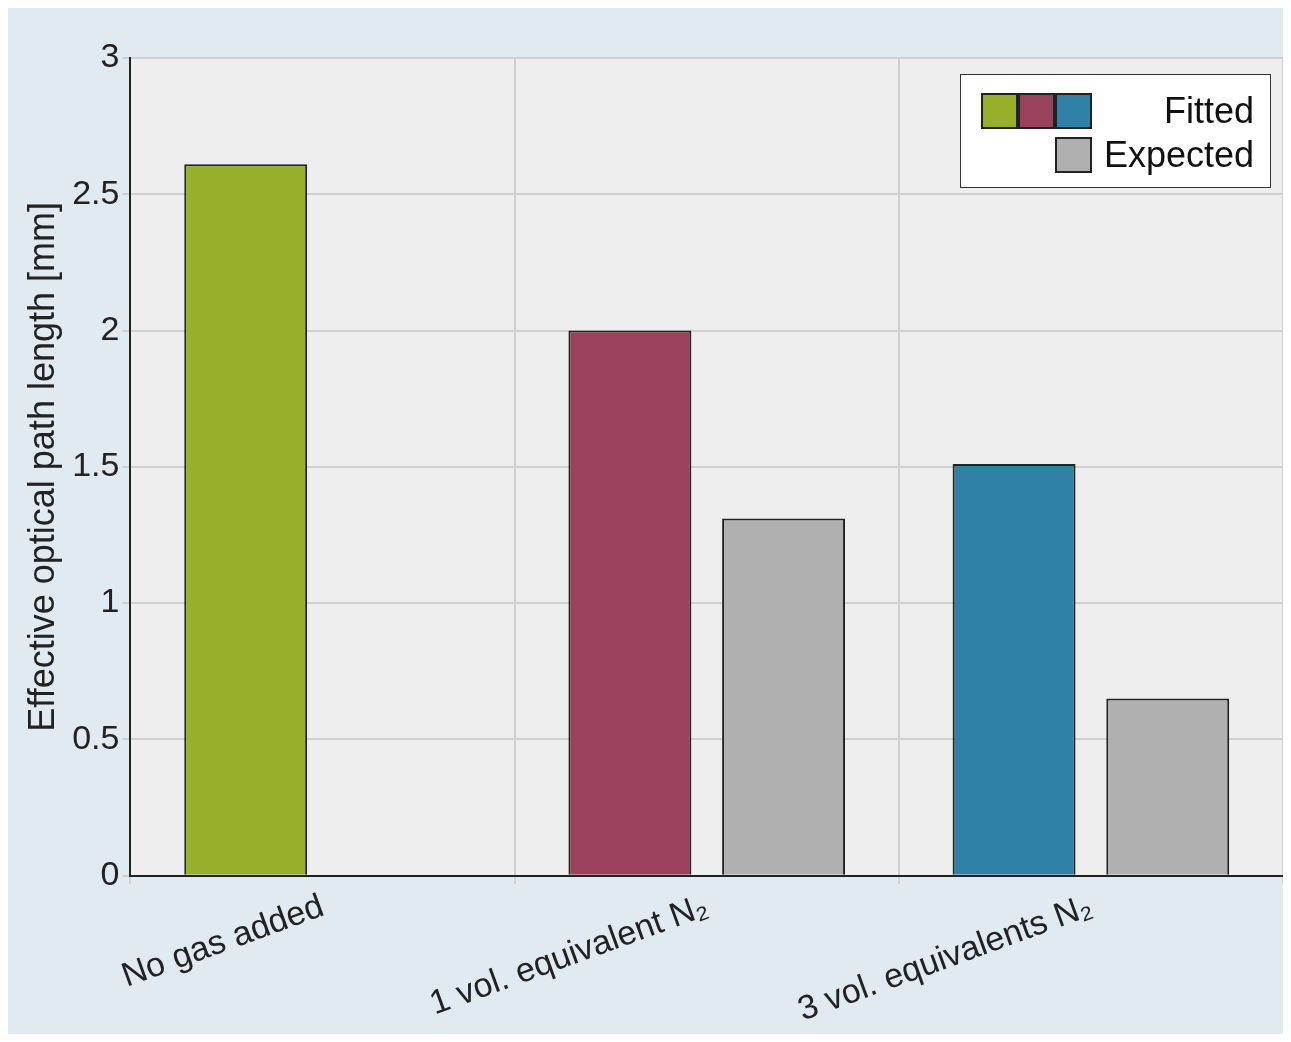  What do you see at coordinates (41, 467) in the screenshot?
I see `y-axis-title: Effective optical path length [mm]` at bounding box center [41, 467].